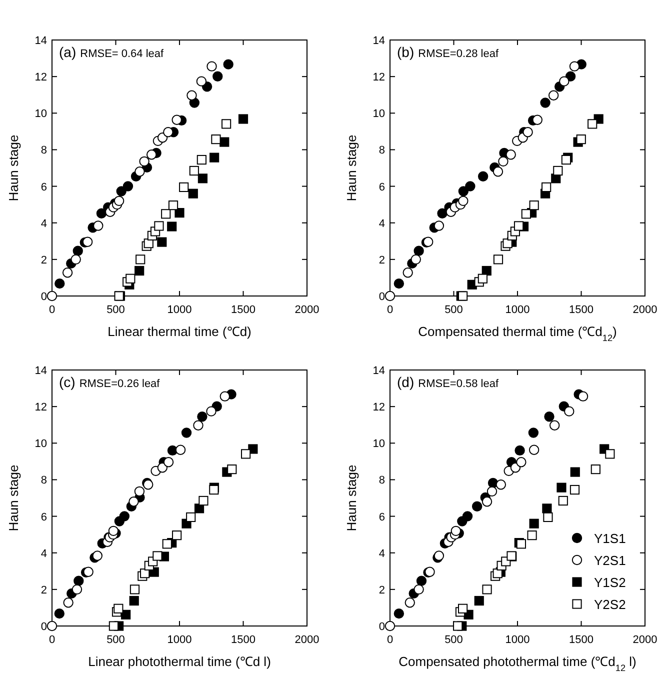 The width and height of the screenshot is (670, 679). What do you see at coordinates (180, 331) in the screenshot?
I see `x-axis-title: Linear thermal time (℃d)` at bounding box center [180, 331].